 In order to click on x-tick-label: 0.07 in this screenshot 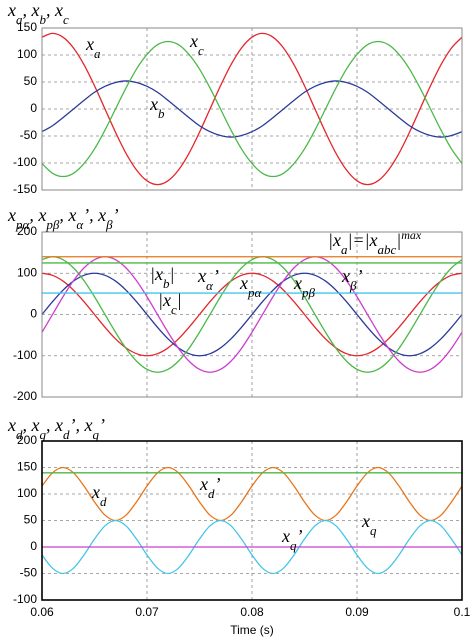, I will do `click(147, 612)`.